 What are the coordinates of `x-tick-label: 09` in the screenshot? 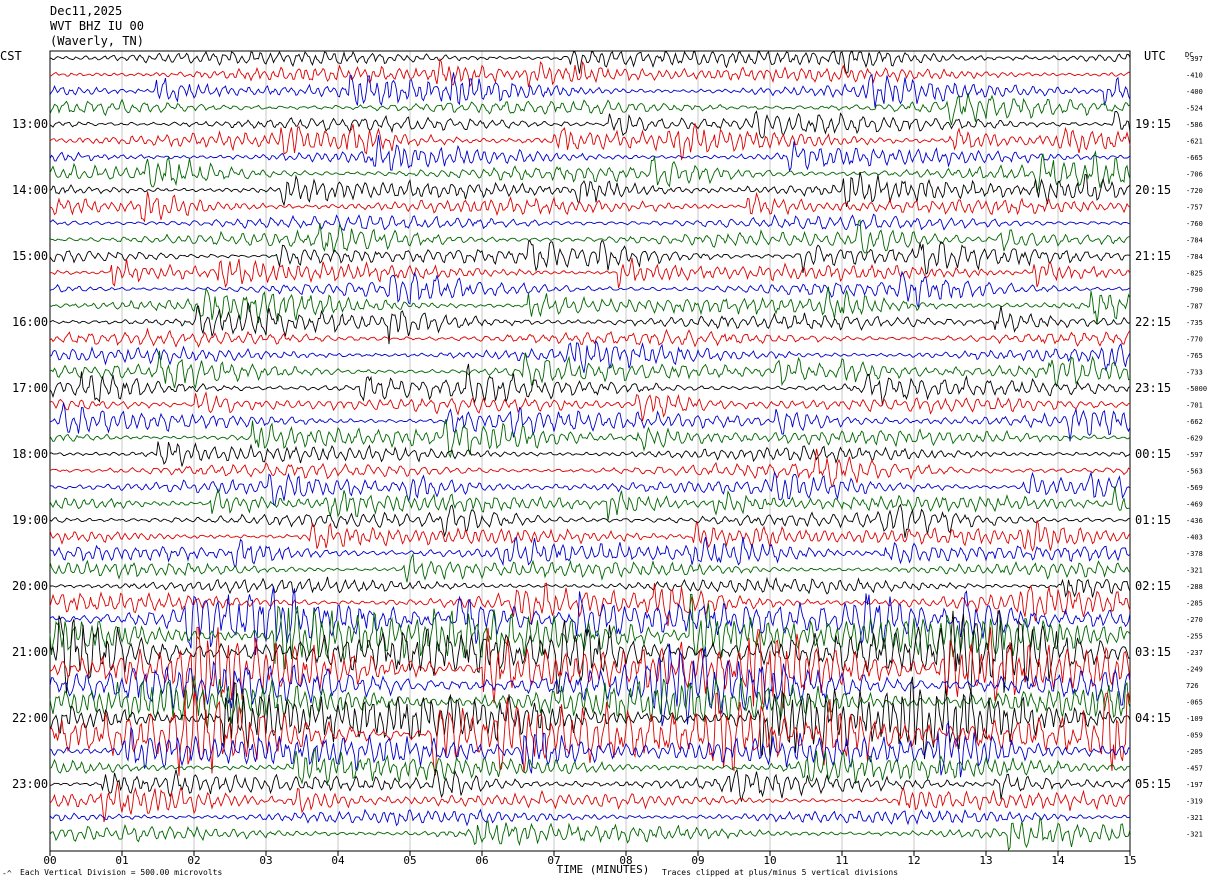 It's located at (697, 860).